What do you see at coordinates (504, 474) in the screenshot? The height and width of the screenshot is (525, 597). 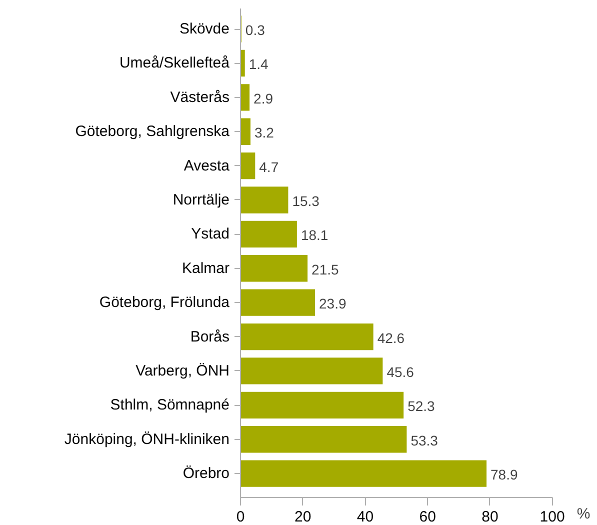 I see `data-label: 78.9` at bounding box center [504, 474].